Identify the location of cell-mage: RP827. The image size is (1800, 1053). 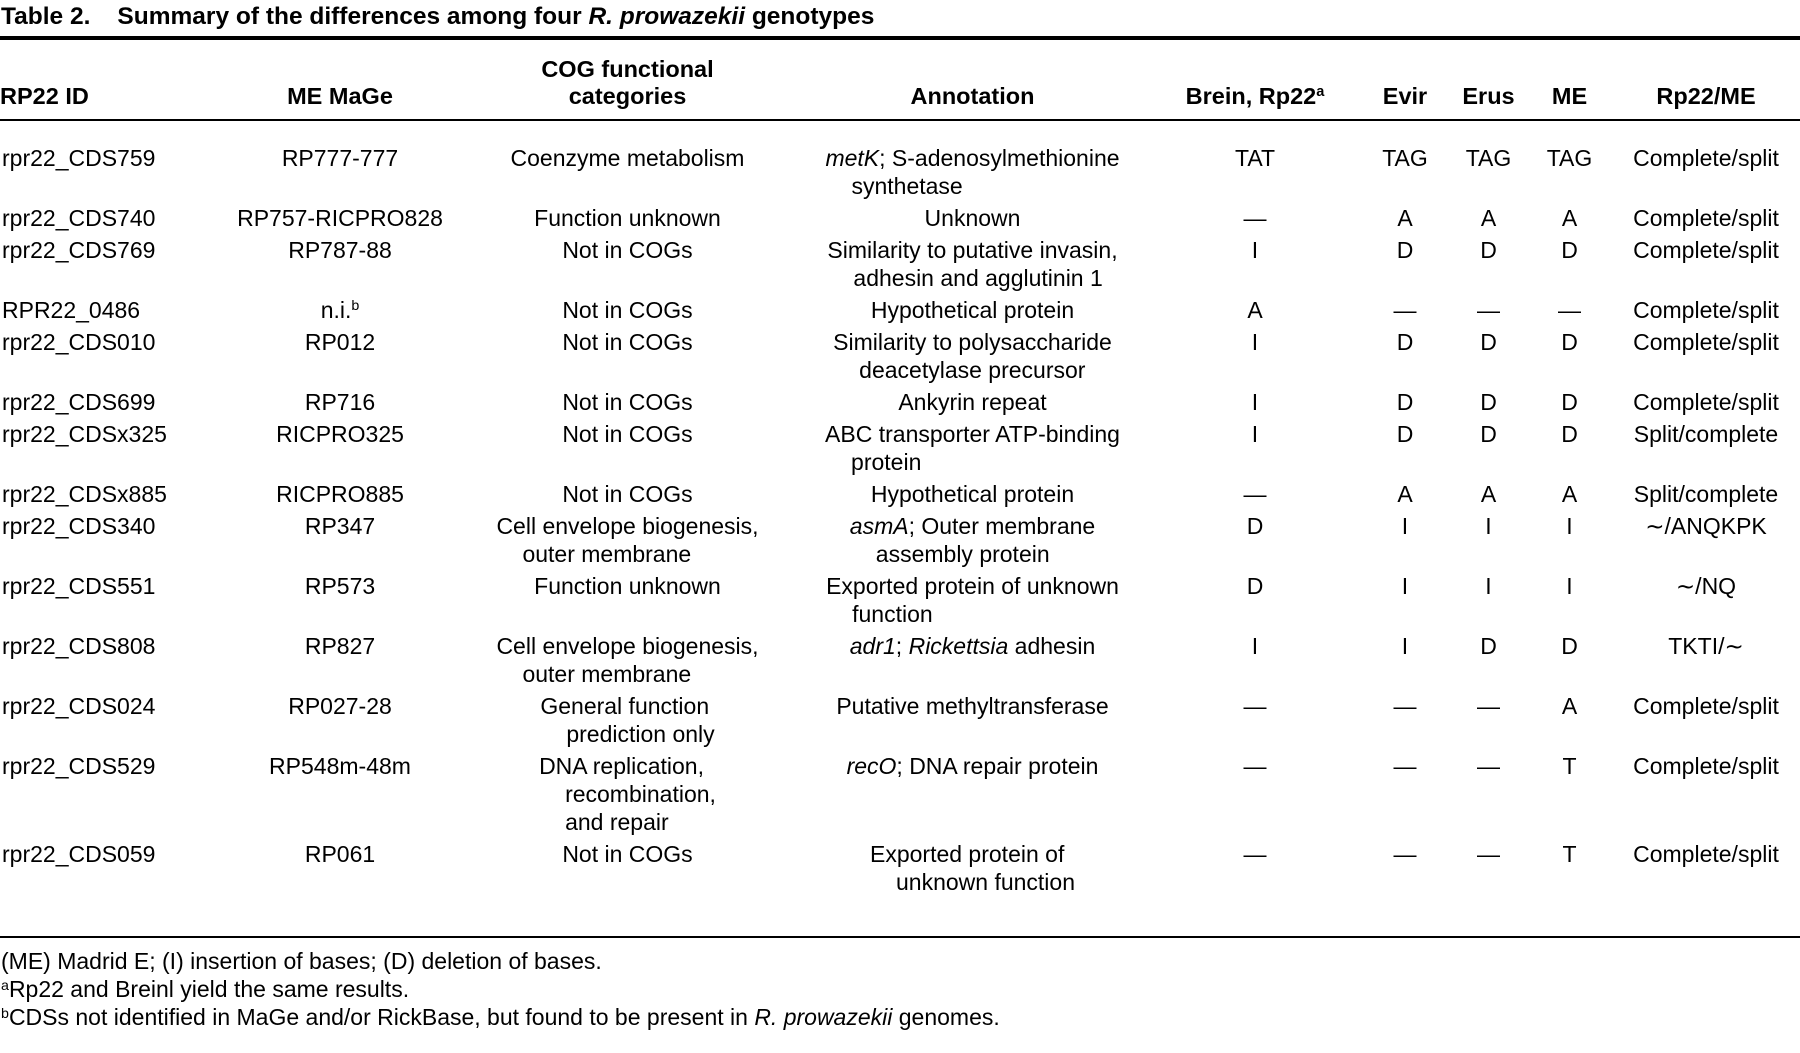
(340, 645).